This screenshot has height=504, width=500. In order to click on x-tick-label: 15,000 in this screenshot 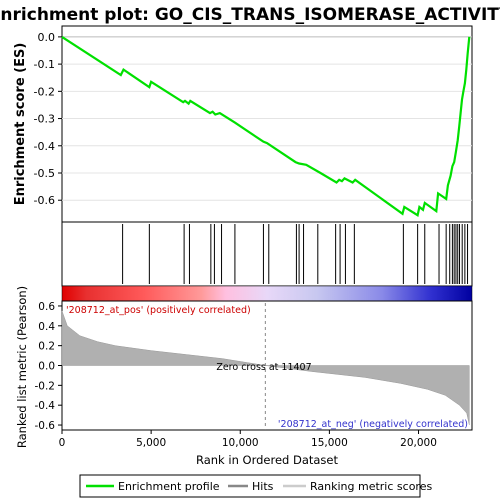, I will do `click(329, 443)`.